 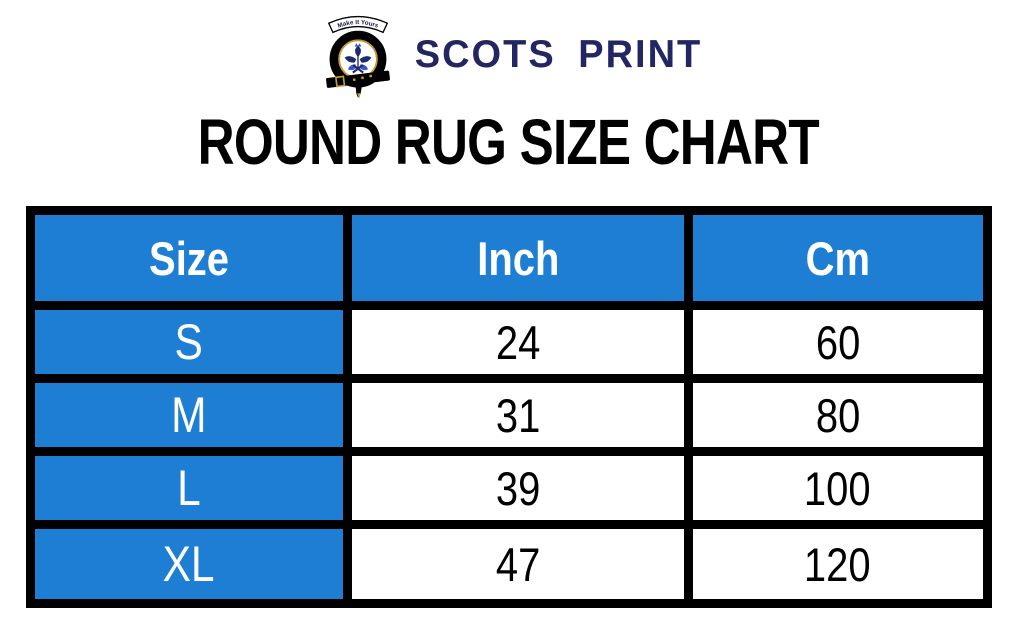 I want to click on column-header-cm: Cm, so click(x=837, y=258).